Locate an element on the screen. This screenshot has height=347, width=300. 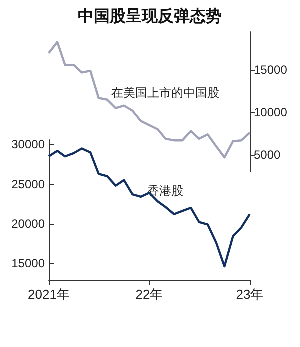
x-tick-label: 23年 is located at coordinates (250, 294).